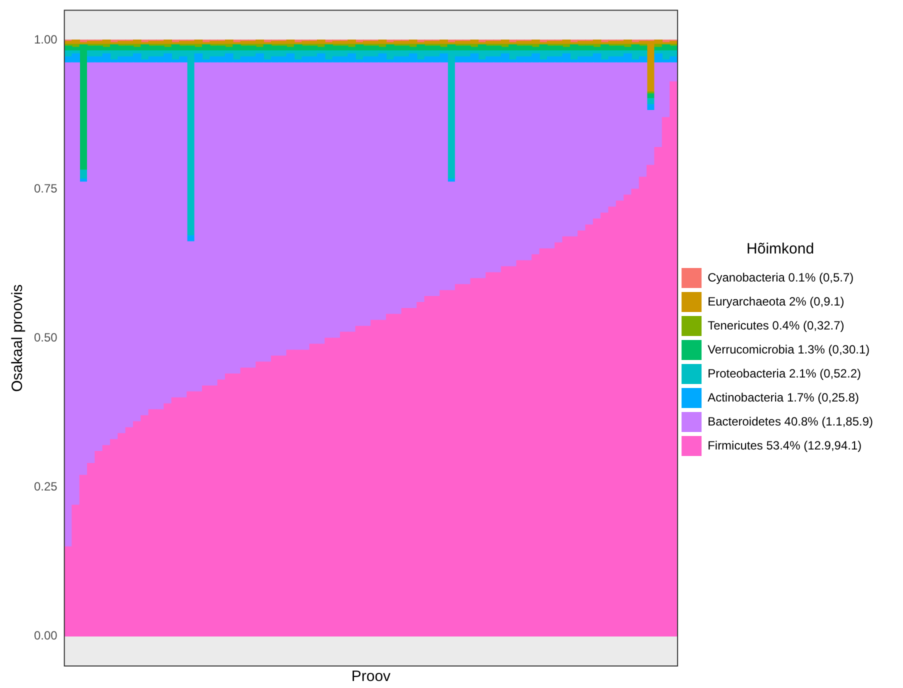 This screenshot has height=688, width=903. What do you see at coordinates (46, 635) in the screenshot?
I see `y-tick-label: 0.00` at bounding box center [46, 635].